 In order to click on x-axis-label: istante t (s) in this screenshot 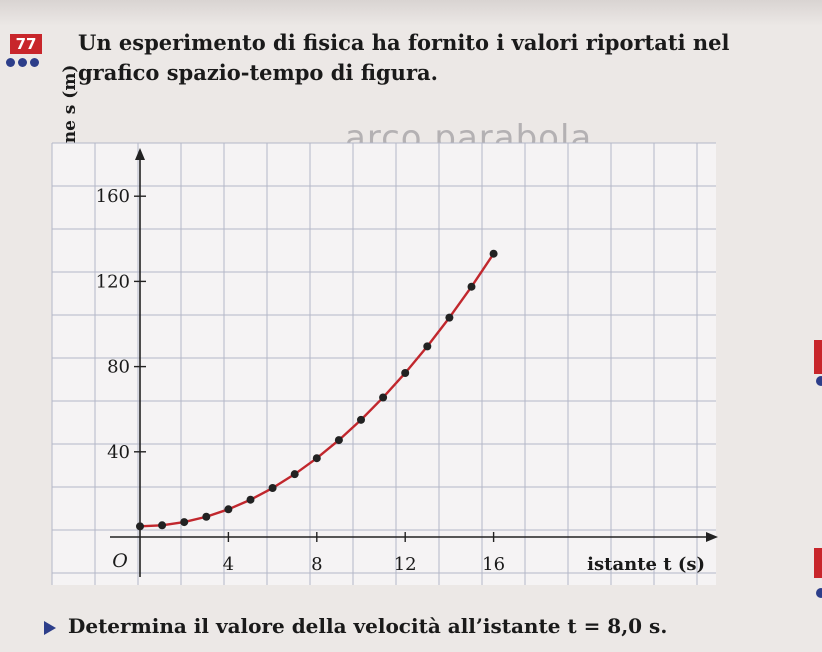, I will do `click(646, 564)`.